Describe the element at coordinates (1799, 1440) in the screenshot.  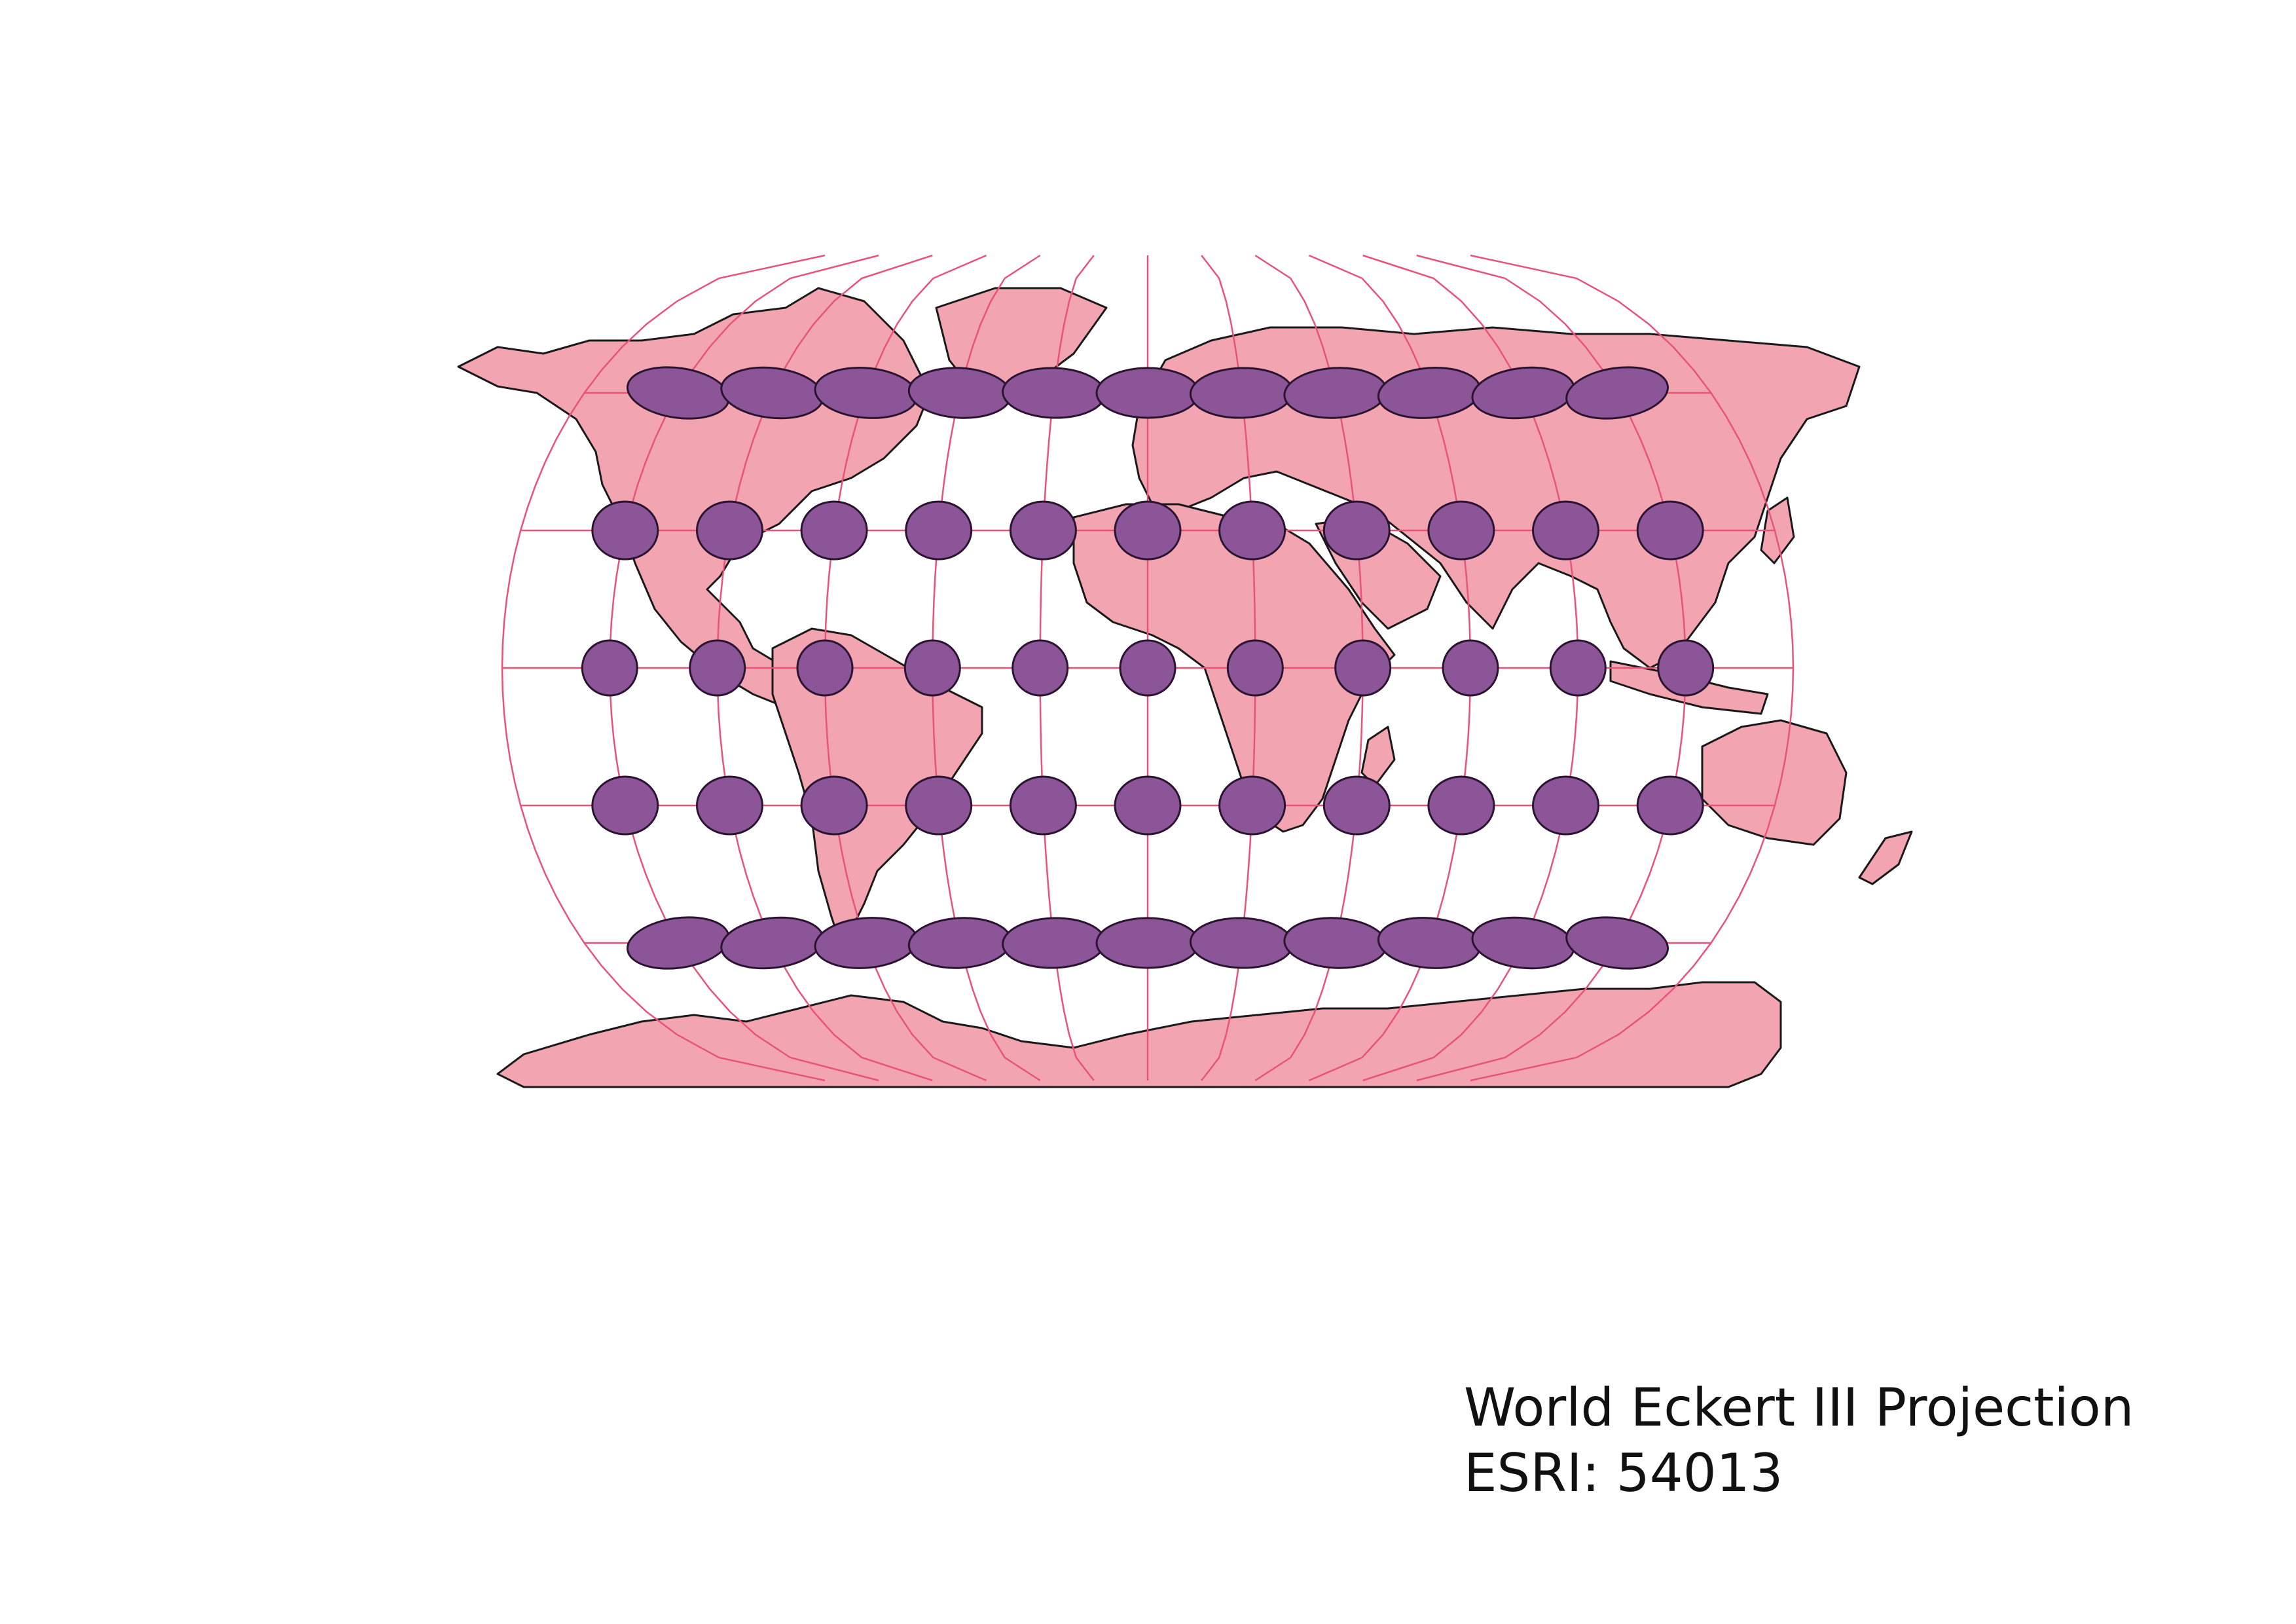
I see `map-caption: World Eckert III Projection ESRI: 54013` at that location.